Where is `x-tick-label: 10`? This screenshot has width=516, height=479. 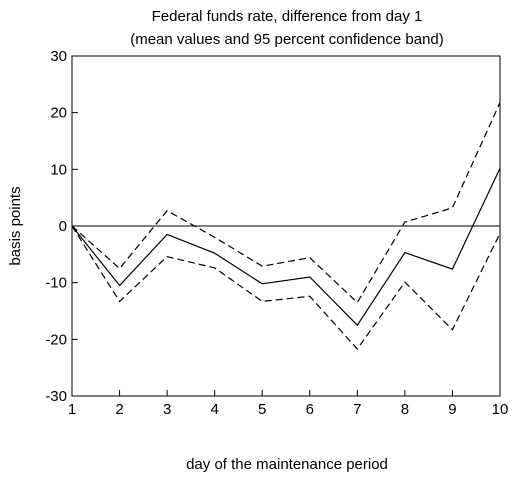 x-tick-label: 10 is located at coordinates (500, 409).